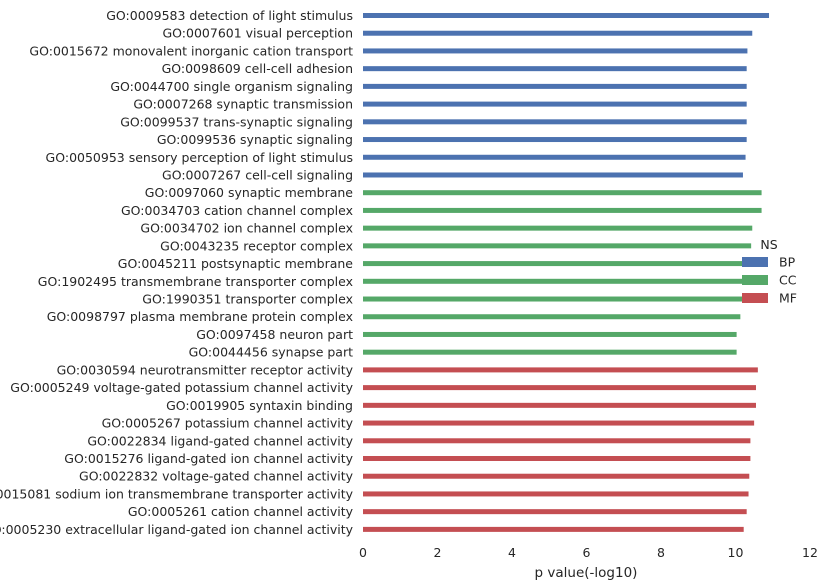 The image size is (823, 587). Describe the element at coordinates (274, 334) in the screenshot. I see `category-label: GO:0097458 neuron part` at that location.